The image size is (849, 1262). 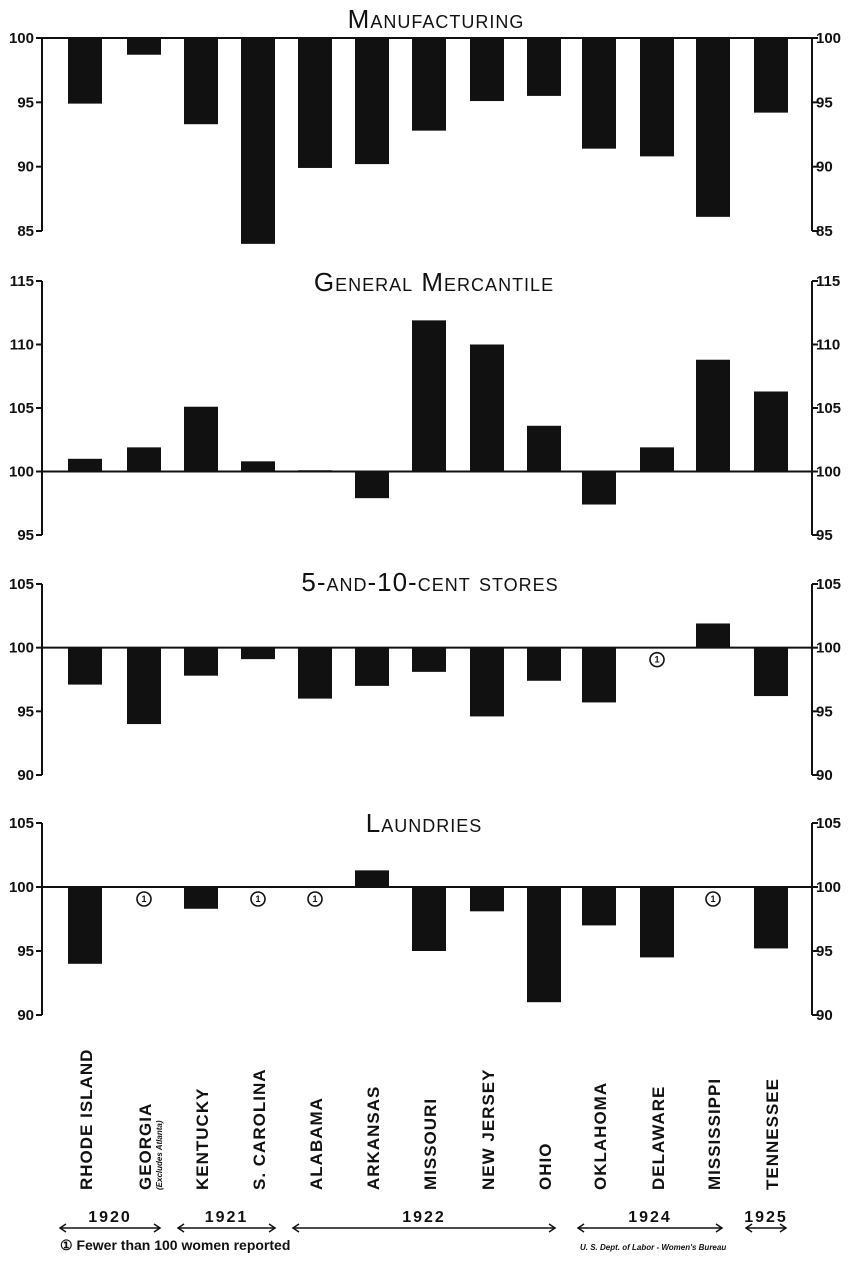 I want to click on state-label-delaware: DELAWARE, so click(x=658, y=1138).